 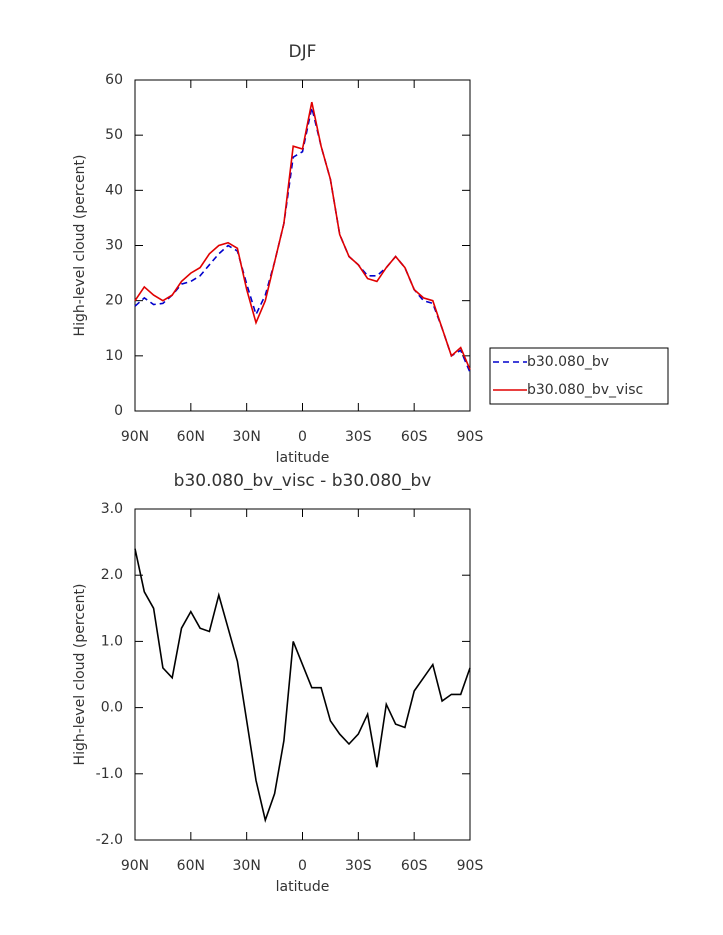 What do you see at coordinates (303, 52) in the screenshot?
I see `chart-title: DJF` at bounding box center [303, 52].